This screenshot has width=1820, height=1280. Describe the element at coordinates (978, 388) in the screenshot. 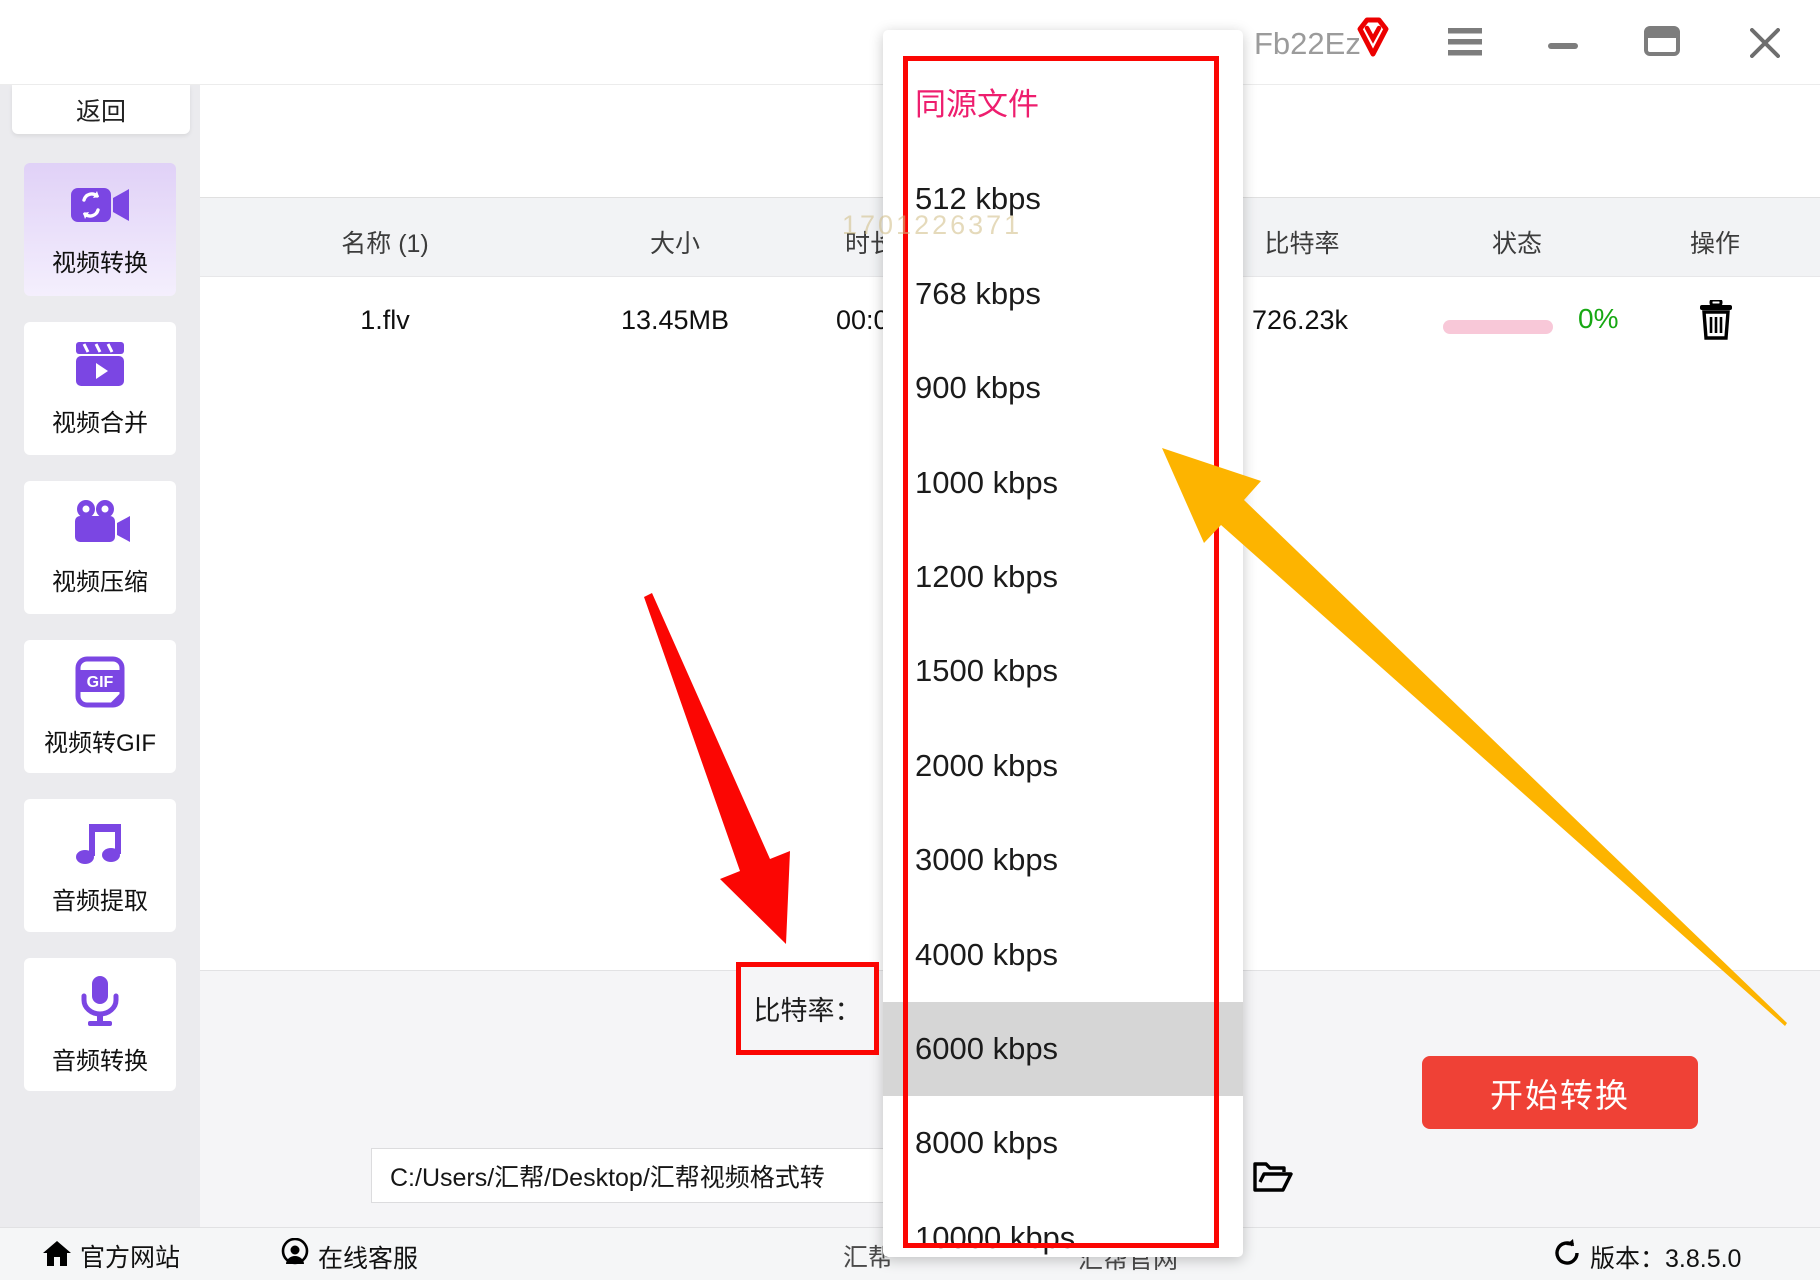

I see `dropdown-option-900: 900 kbps` at that location.